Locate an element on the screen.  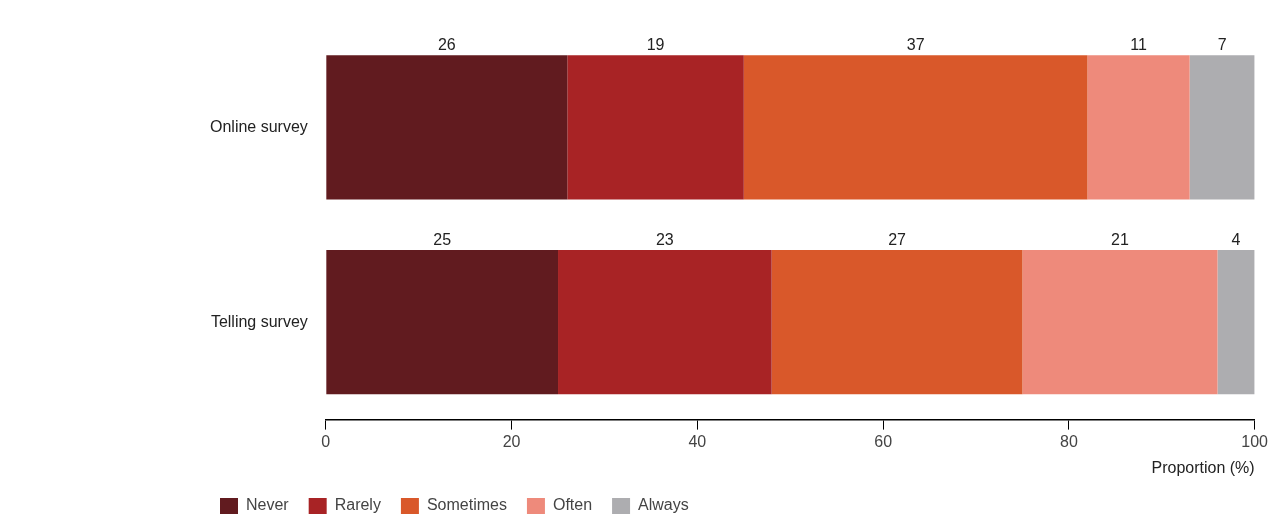
data-label: 26 is located at coordinates (446, 44).